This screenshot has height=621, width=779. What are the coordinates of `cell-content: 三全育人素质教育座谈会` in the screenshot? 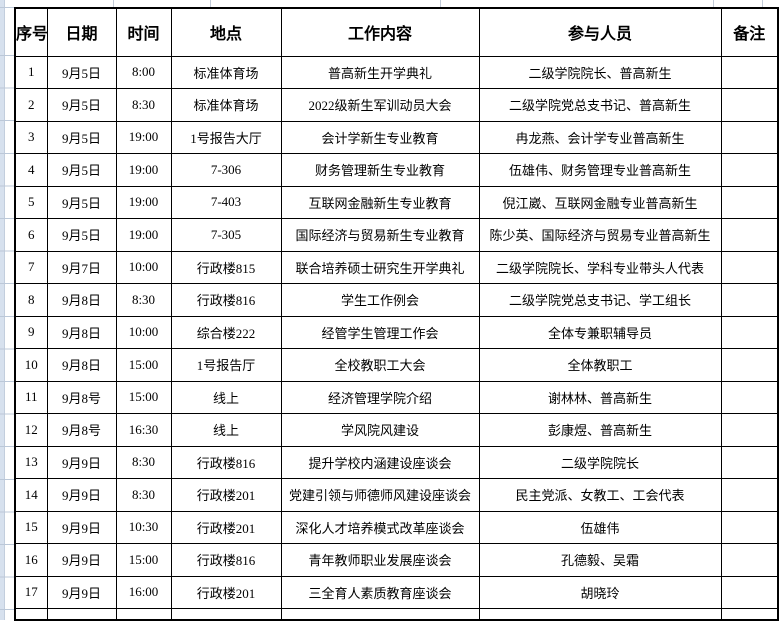 It's located at (380, 592).